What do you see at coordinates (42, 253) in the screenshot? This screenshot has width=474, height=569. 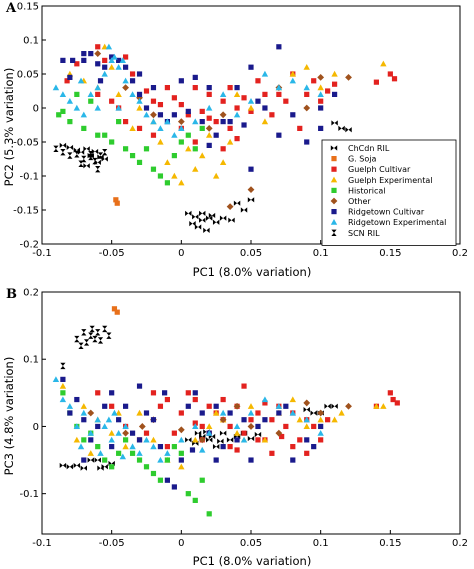 I see `x-tick-label: -0.1` at bounding box center [42, 253].